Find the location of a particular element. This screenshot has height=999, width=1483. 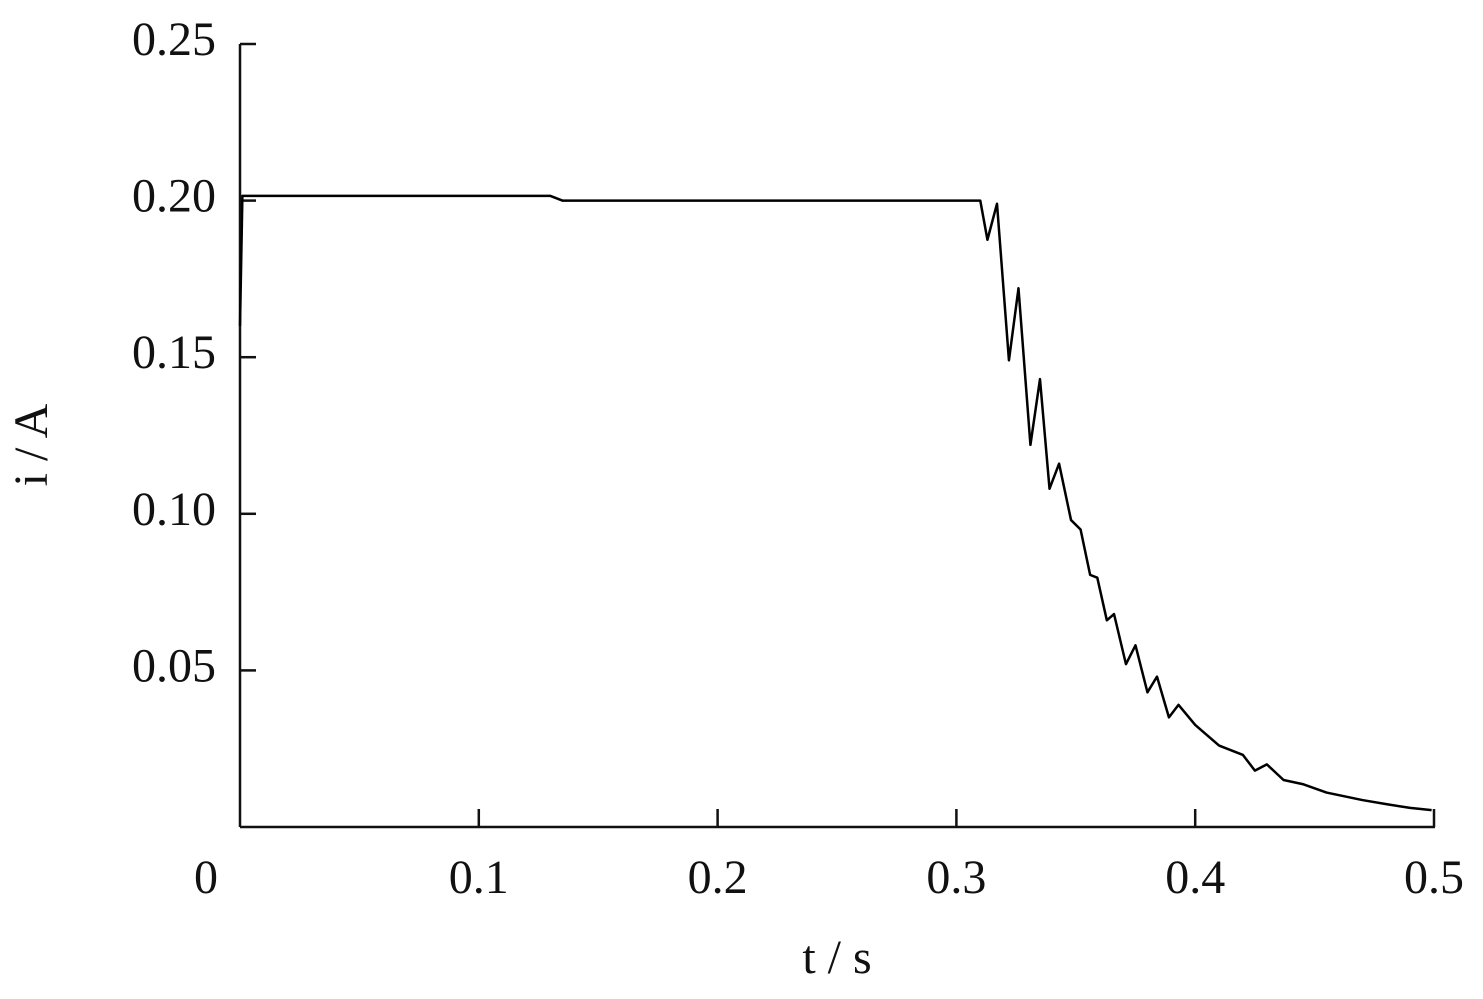

x-tick-label: 0.5 is located at coordinates (1434, 877).